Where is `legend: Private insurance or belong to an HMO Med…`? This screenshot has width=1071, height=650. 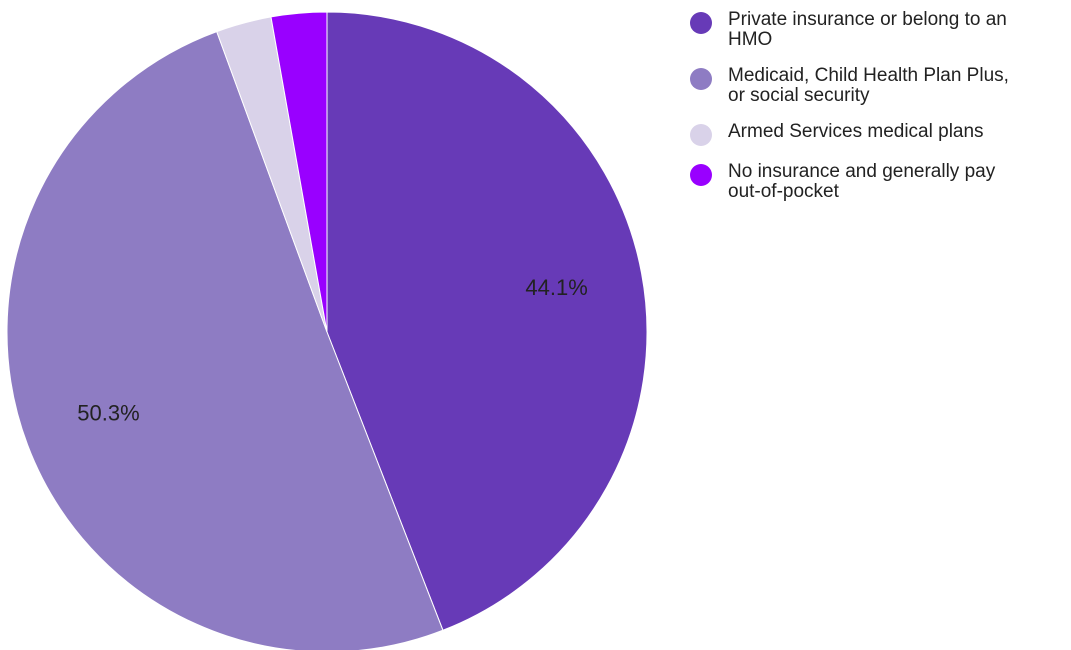 legend: Private insurance or belong to an HMO Med… is located at coordinates (880, 114).